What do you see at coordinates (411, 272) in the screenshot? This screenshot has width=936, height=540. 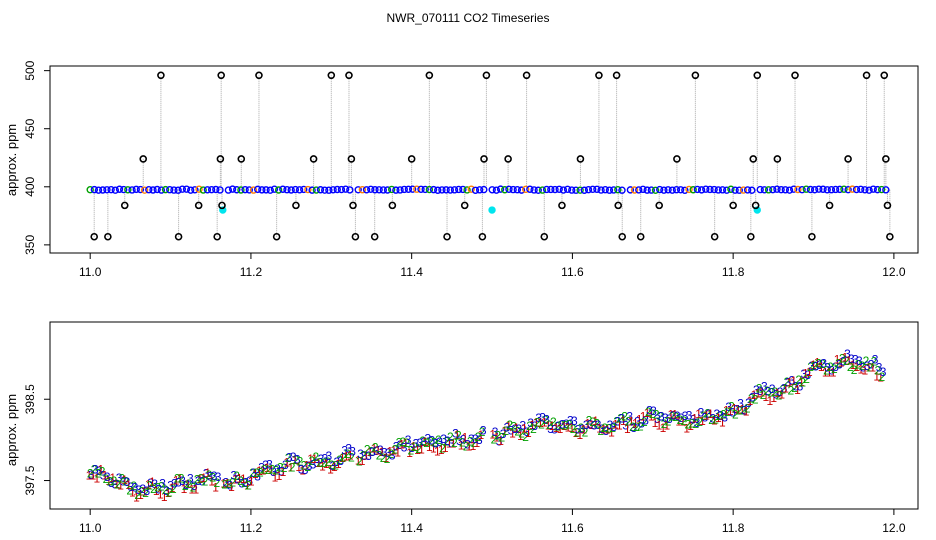 I see `x-tick-label: 11.4` at bounding box center [411, 272].